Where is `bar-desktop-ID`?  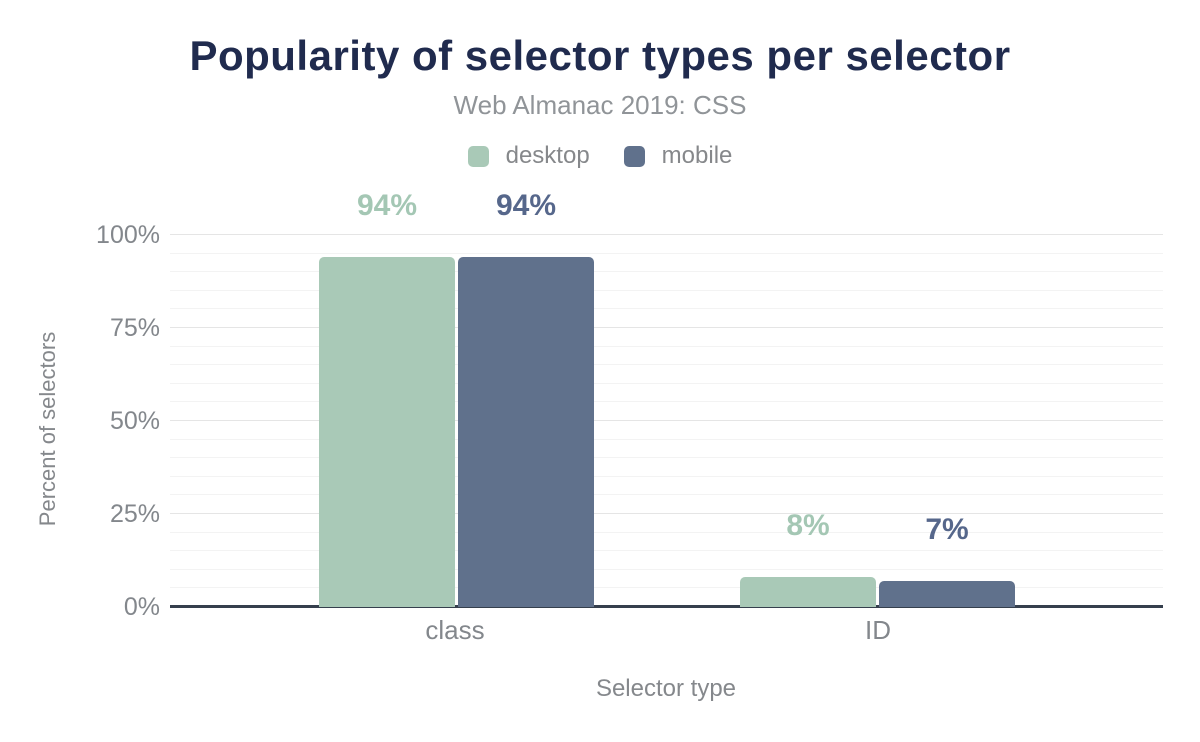 bar-desktop-ID is located at coordinates (808, 592).